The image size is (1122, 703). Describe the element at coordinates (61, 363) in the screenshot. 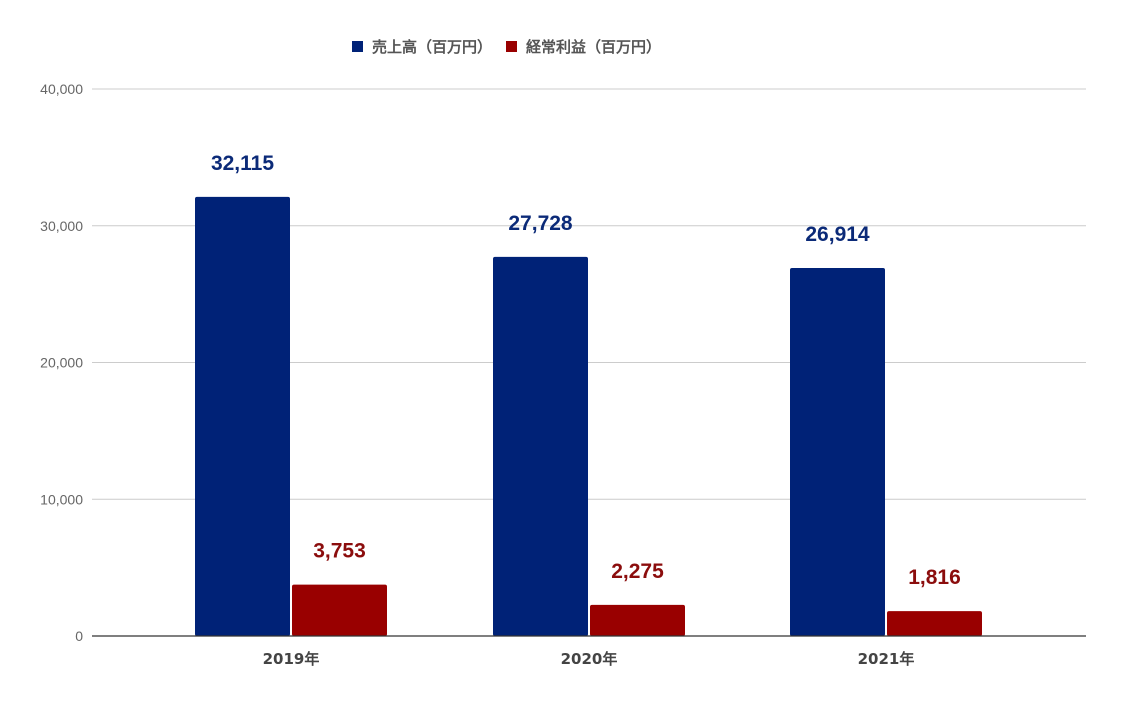

I see `y-tick-label: 20,000` at that location.